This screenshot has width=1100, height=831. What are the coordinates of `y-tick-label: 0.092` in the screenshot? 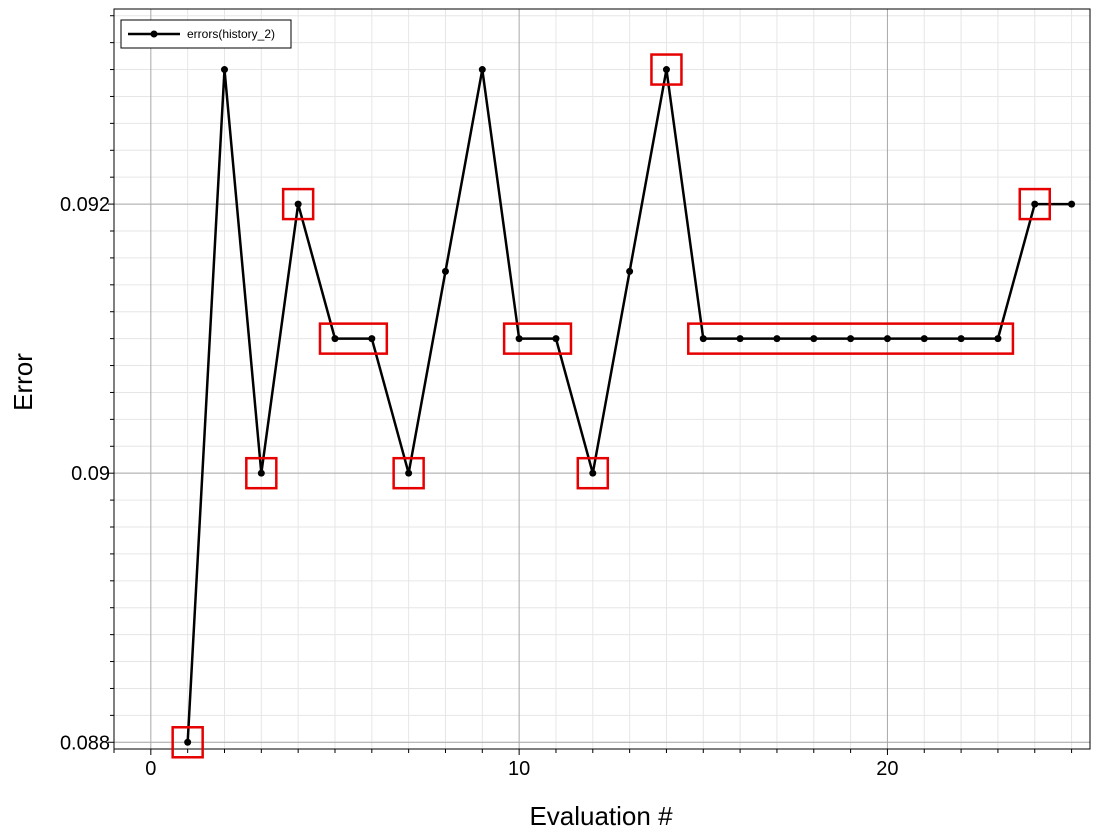 It's located at (85, 205).